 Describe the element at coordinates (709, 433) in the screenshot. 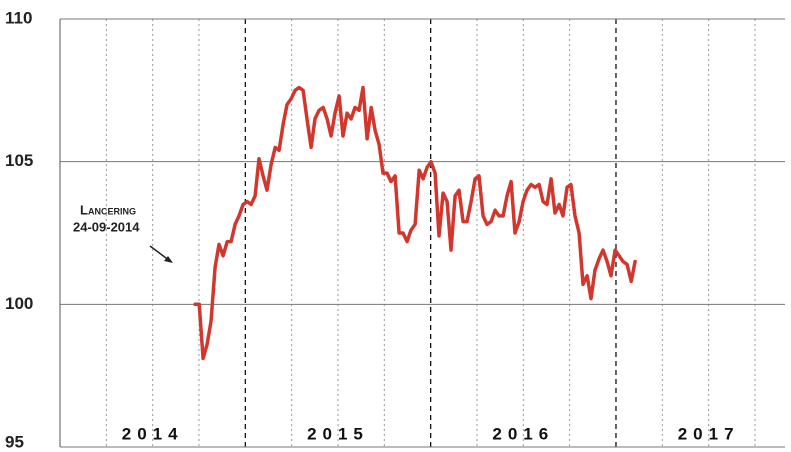

I see `year-label: 2017` at that location.